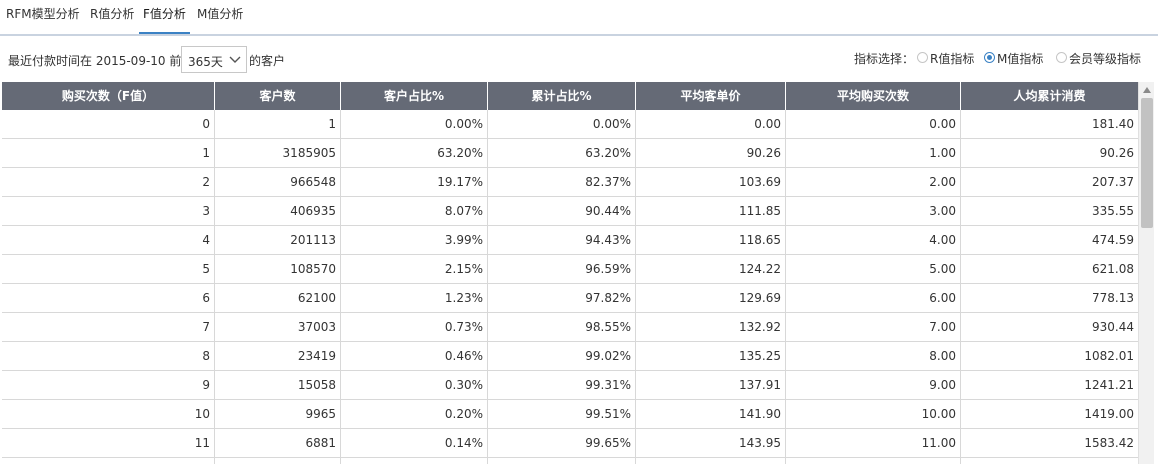  I want to click on column-header: 累计占比%, so click(562, 96).